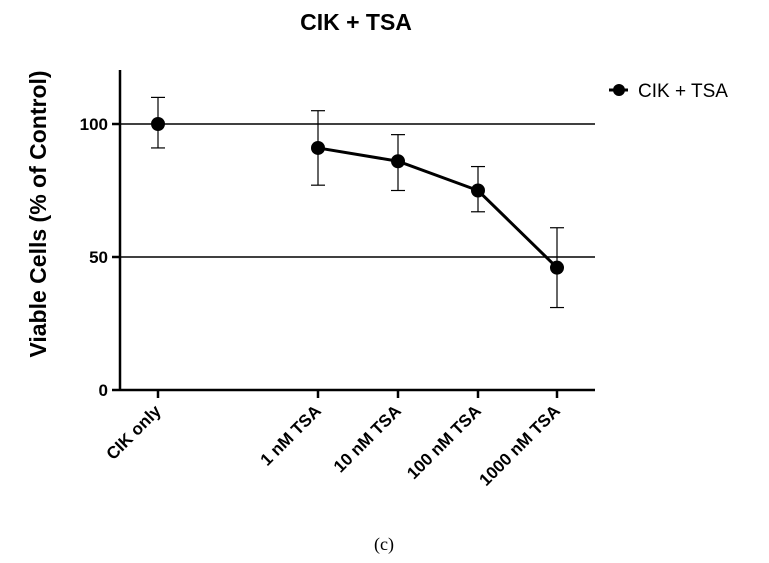 Image resolution: width=769 pixels, height=563 pixels. What do you see at coordinates (619, 90) in the screenshot?
I see `legend-marker-icon` at bounding box center [619, 90].